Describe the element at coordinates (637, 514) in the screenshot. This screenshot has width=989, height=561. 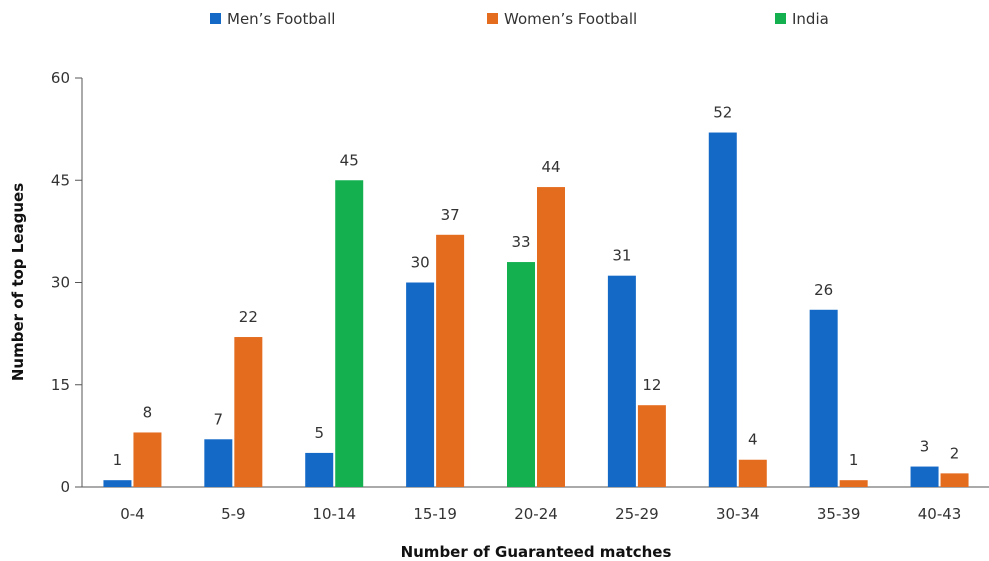
I see `x-tick-label: 25-29` at that location.